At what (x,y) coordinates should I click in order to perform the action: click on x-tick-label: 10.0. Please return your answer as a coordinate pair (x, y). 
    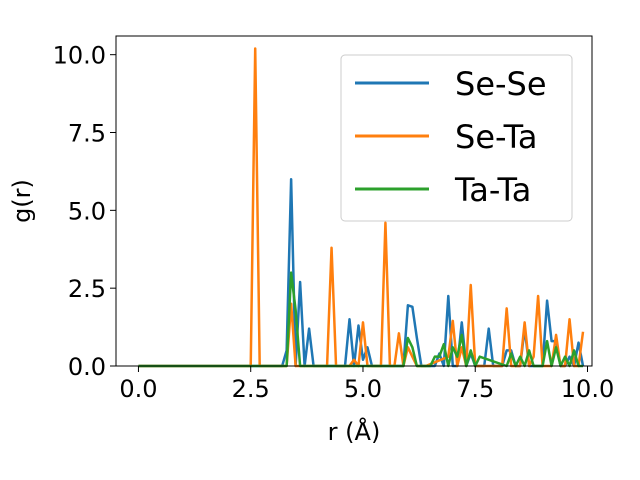
    Looking at the image, I should click on (587, 389).